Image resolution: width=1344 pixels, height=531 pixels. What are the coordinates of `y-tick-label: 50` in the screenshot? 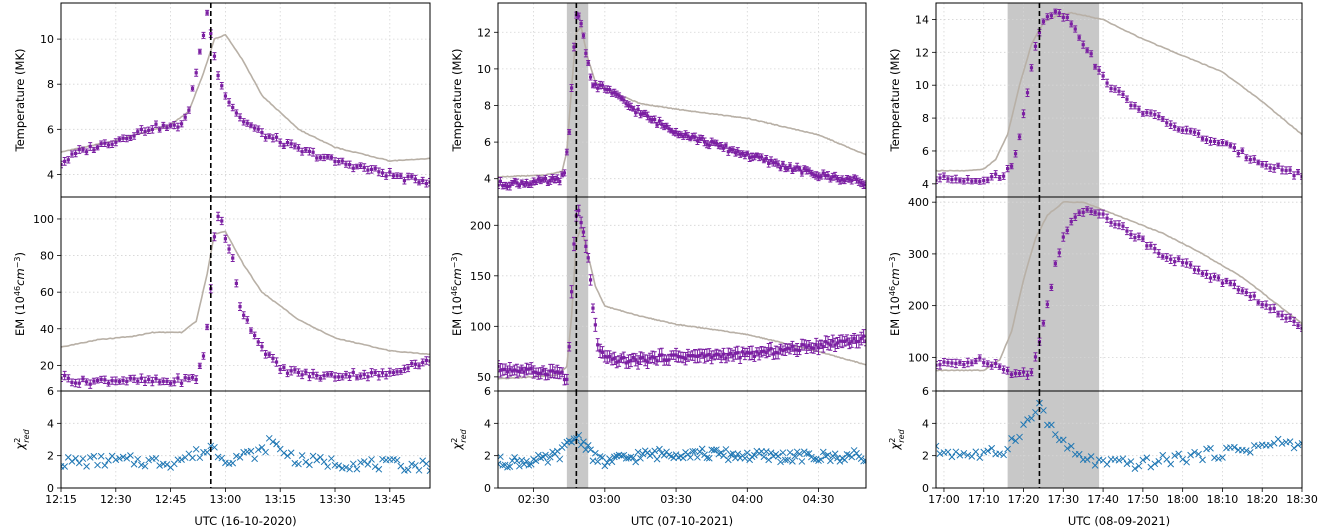 It's located at (484, 377).